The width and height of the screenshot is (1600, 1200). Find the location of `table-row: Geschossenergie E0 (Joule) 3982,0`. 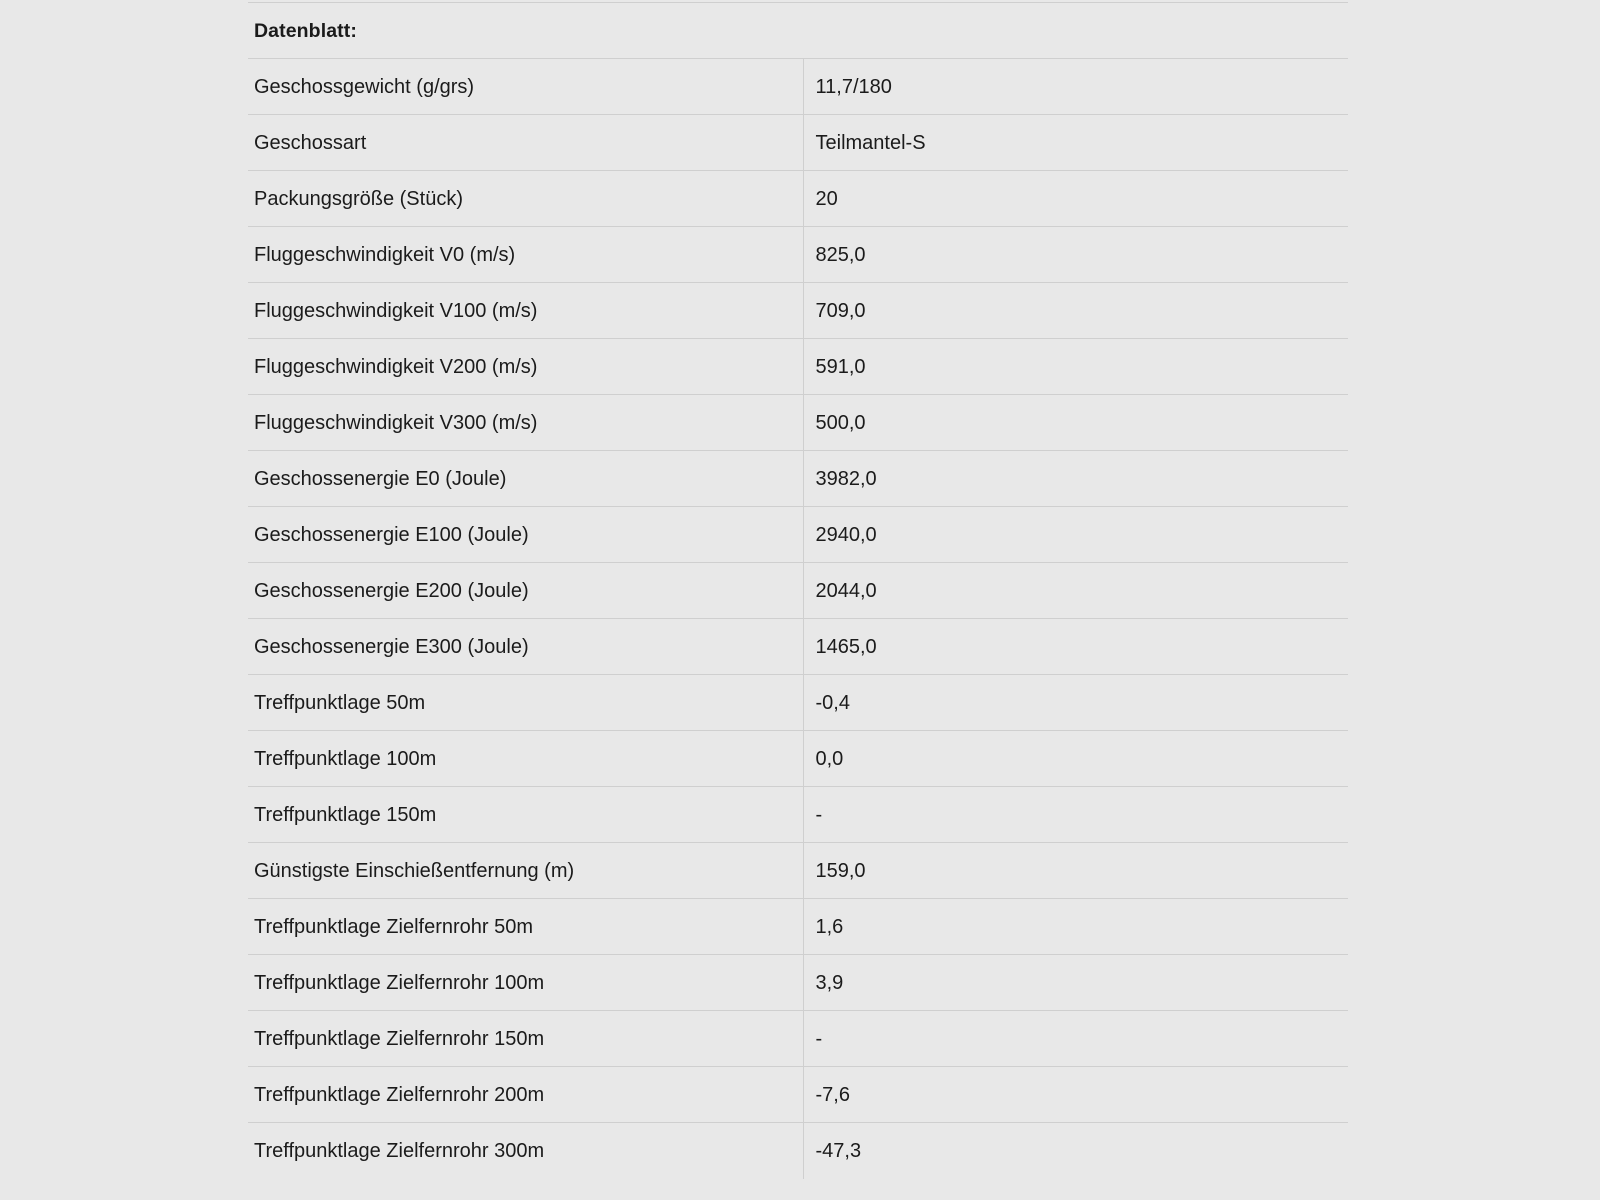

table-row: Geschossenergie E0 (Joule) 3982,0 is located at coordinates (798, 478).